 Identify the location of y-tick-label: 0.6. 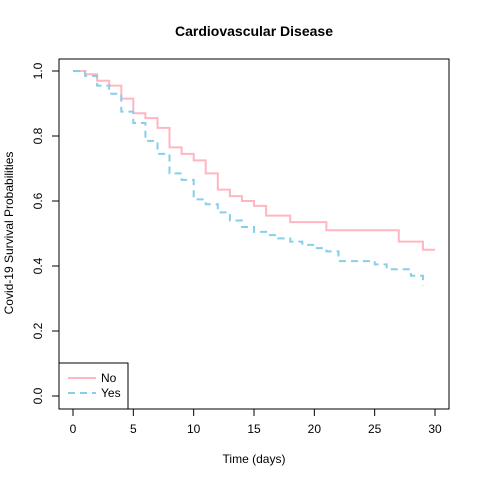
(38, 200).